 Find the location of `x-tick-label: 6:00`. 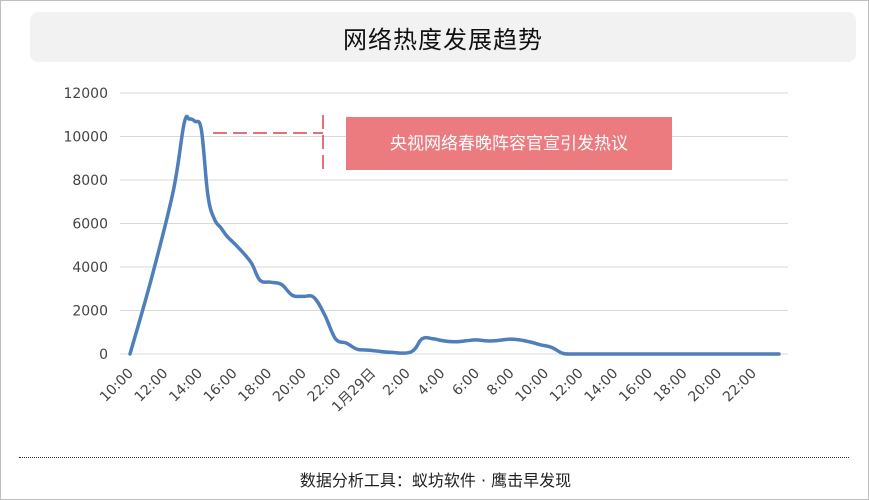

x-tick-label: 6:00 is located at coordinates (466, 383).